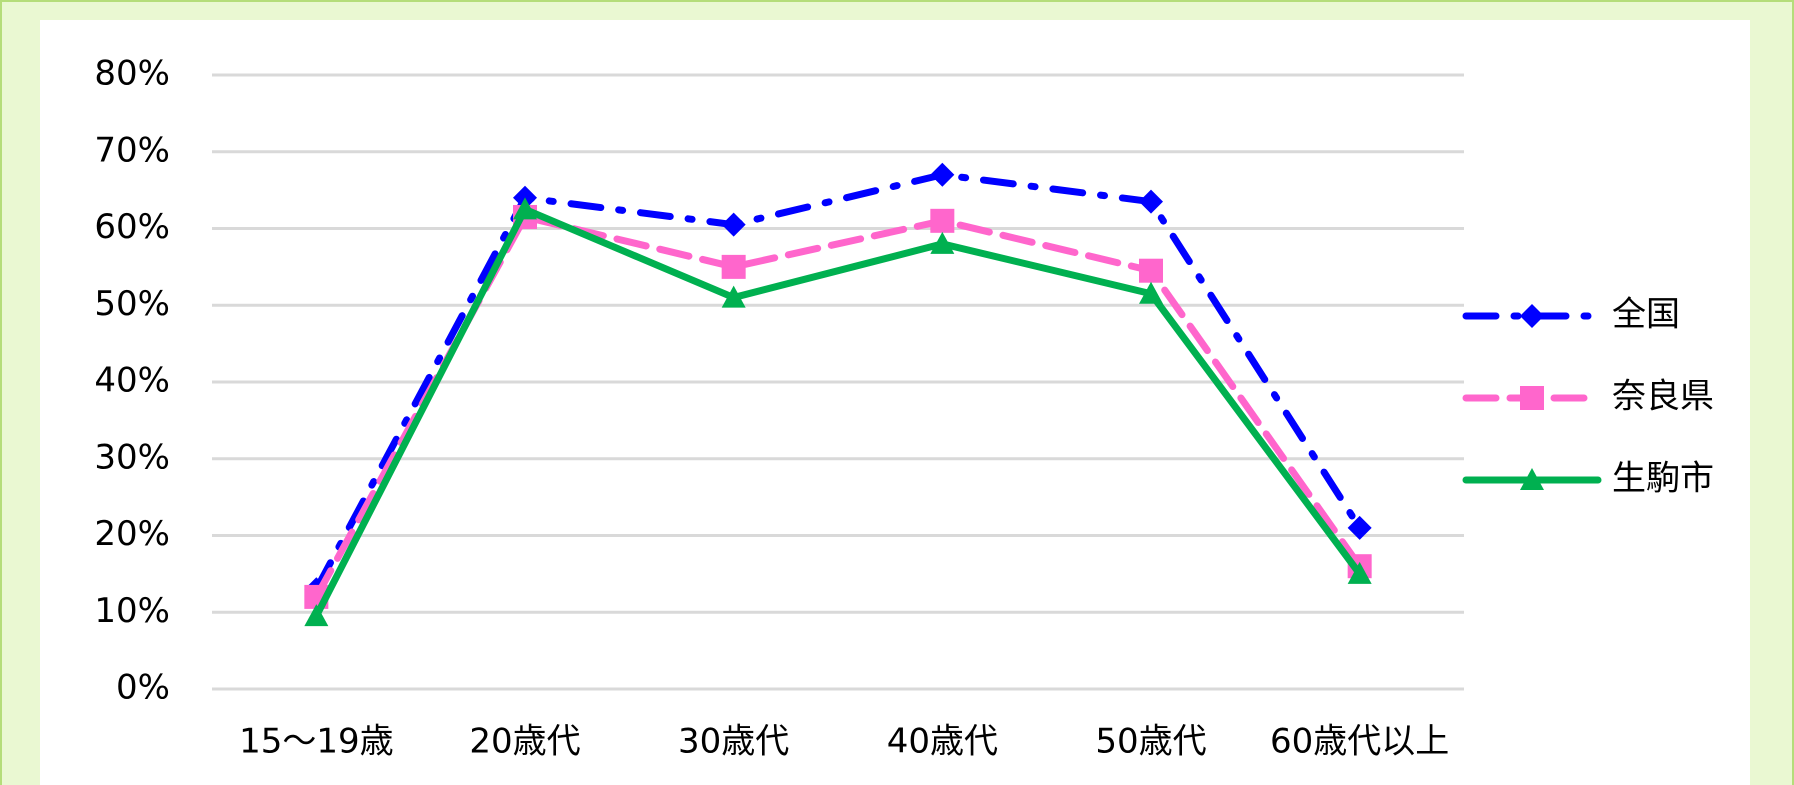 The width and height of the screenshot is (1794, 785). I want to click on legend-label: 全国, so click(1646, 315).